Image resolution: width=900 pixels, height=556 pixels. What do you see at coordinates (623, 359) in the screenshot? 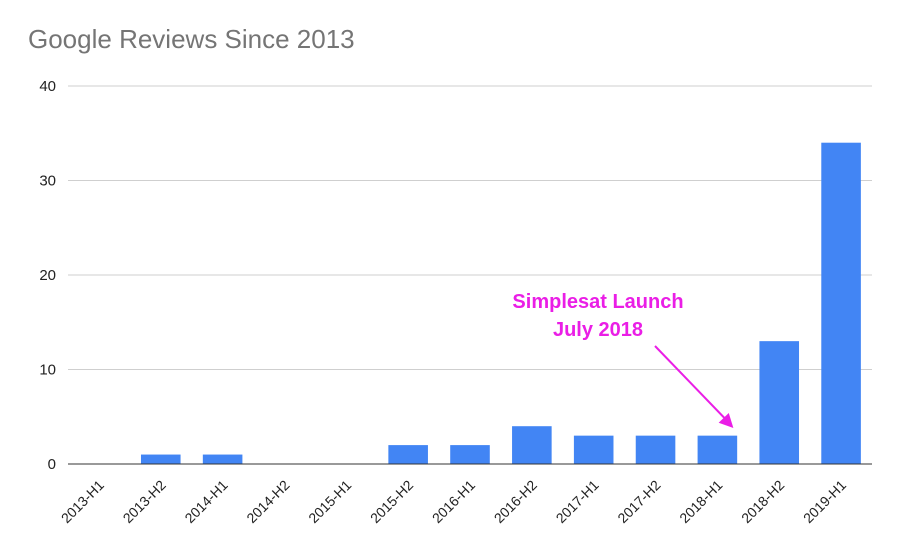
I see `annotation: Simplesat Launch July 2018` at bounding box center [623, 359].